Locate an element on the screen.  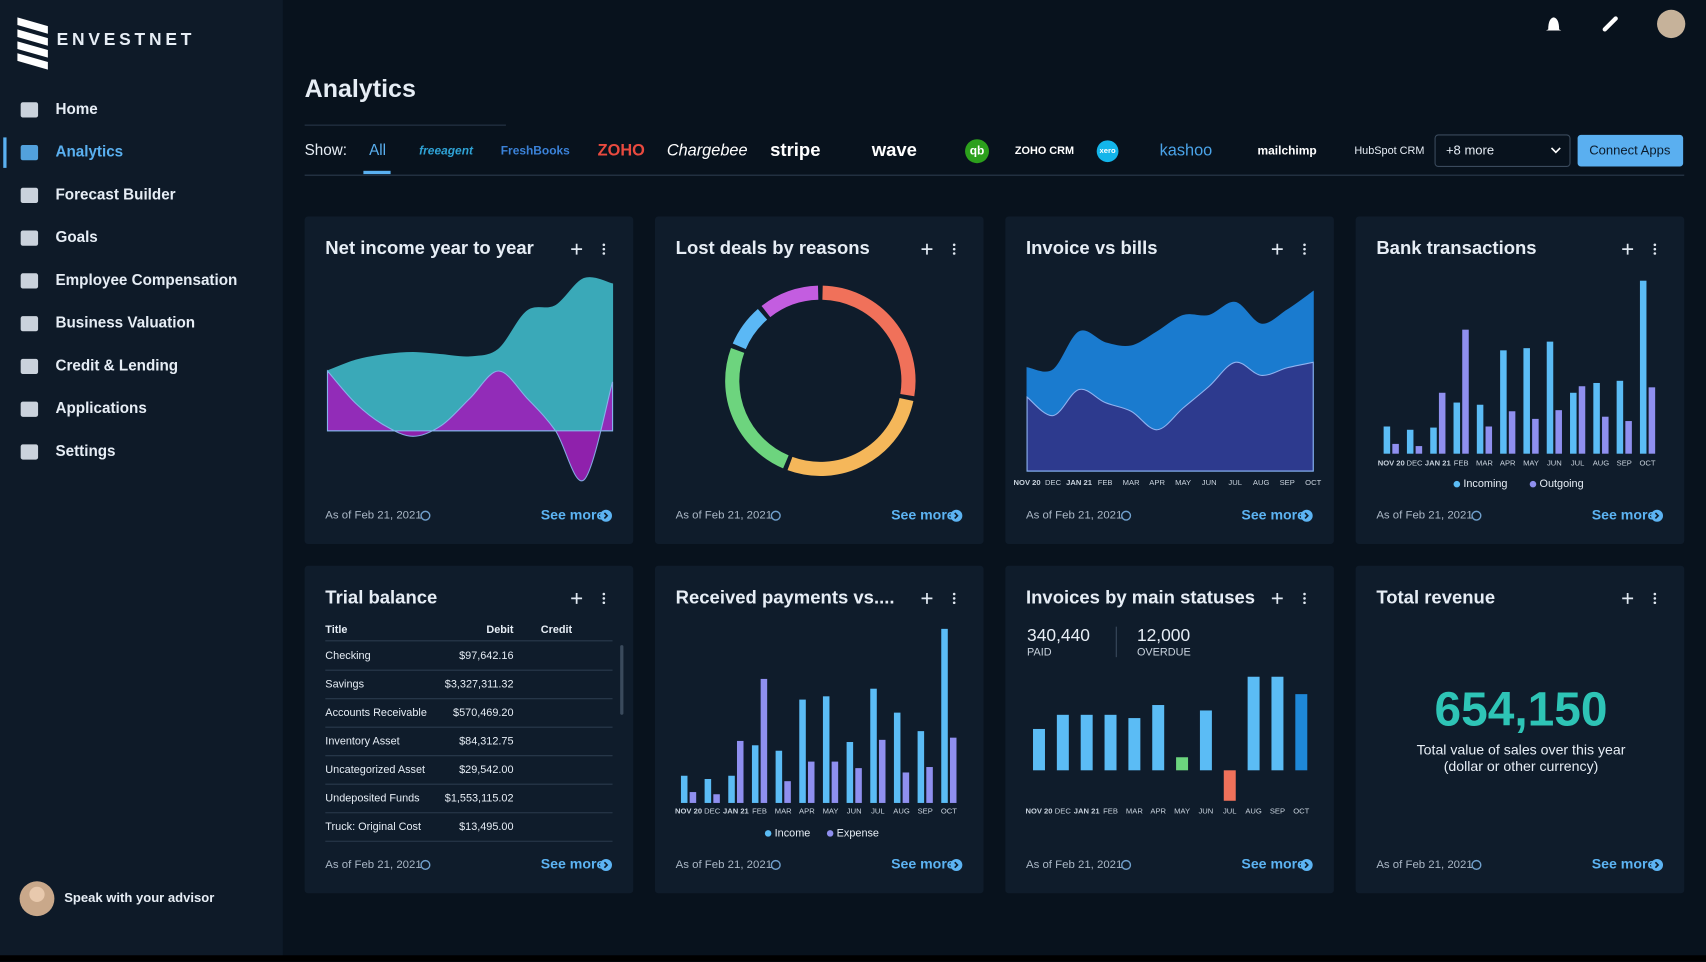
app-tab: ZOHO CRM is located at coordinates (1044, 151).